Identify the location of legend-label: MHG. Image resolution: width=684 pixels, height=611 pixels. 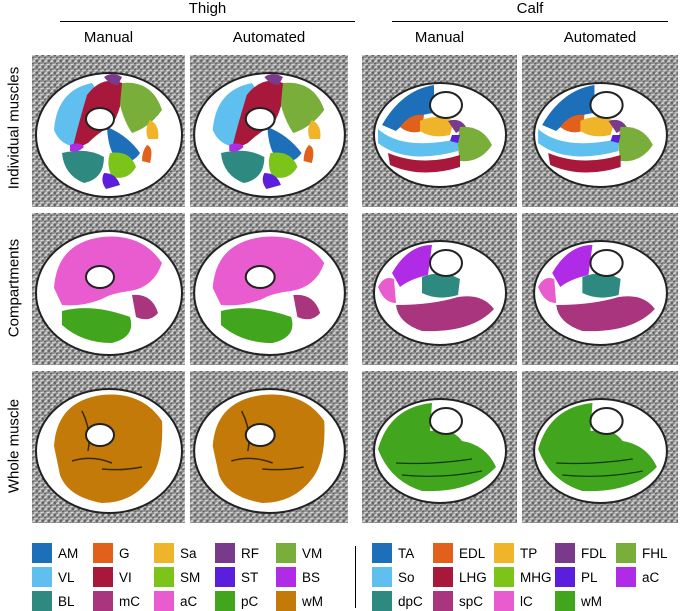
(536, 577).